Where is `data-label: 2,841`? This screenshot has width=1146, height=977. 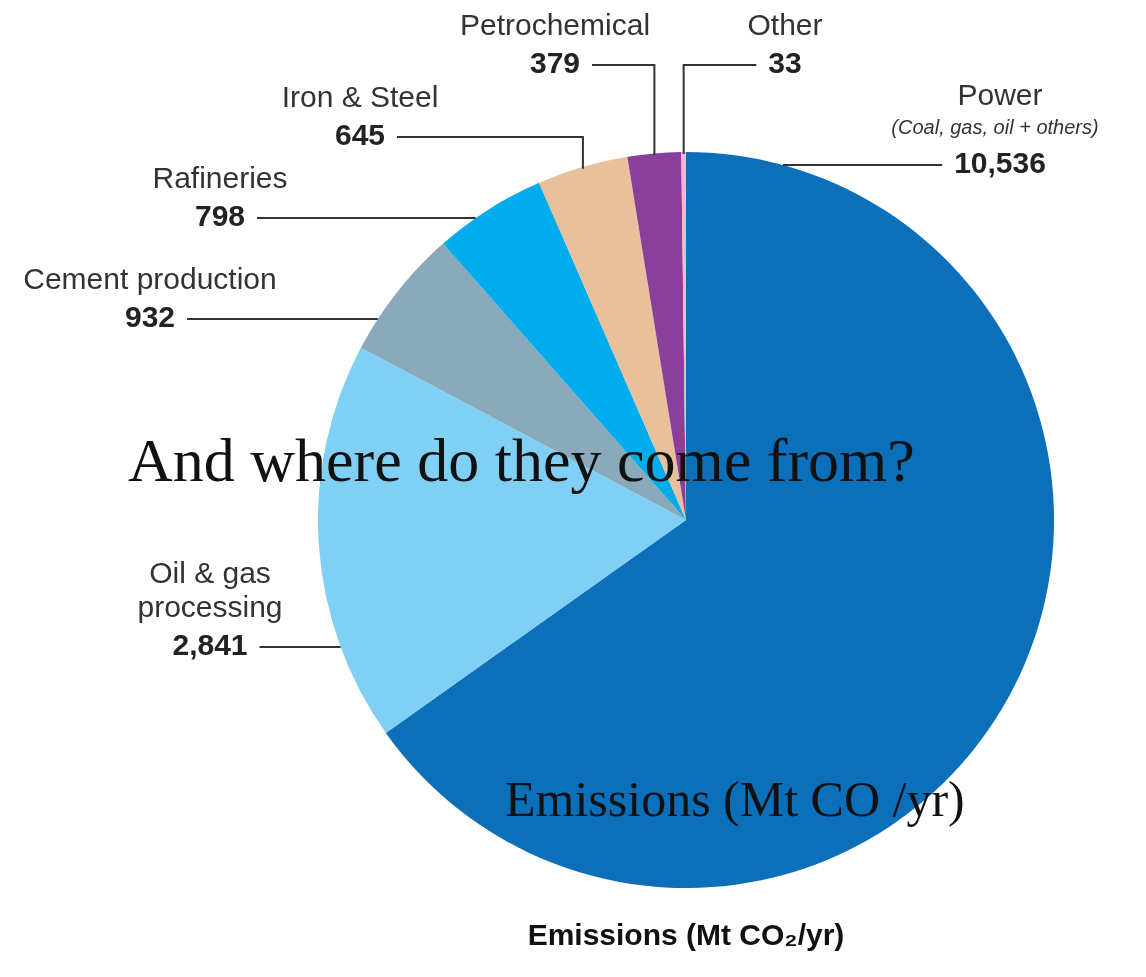
data-label: 2,841 is located at coordinates (210, 645).